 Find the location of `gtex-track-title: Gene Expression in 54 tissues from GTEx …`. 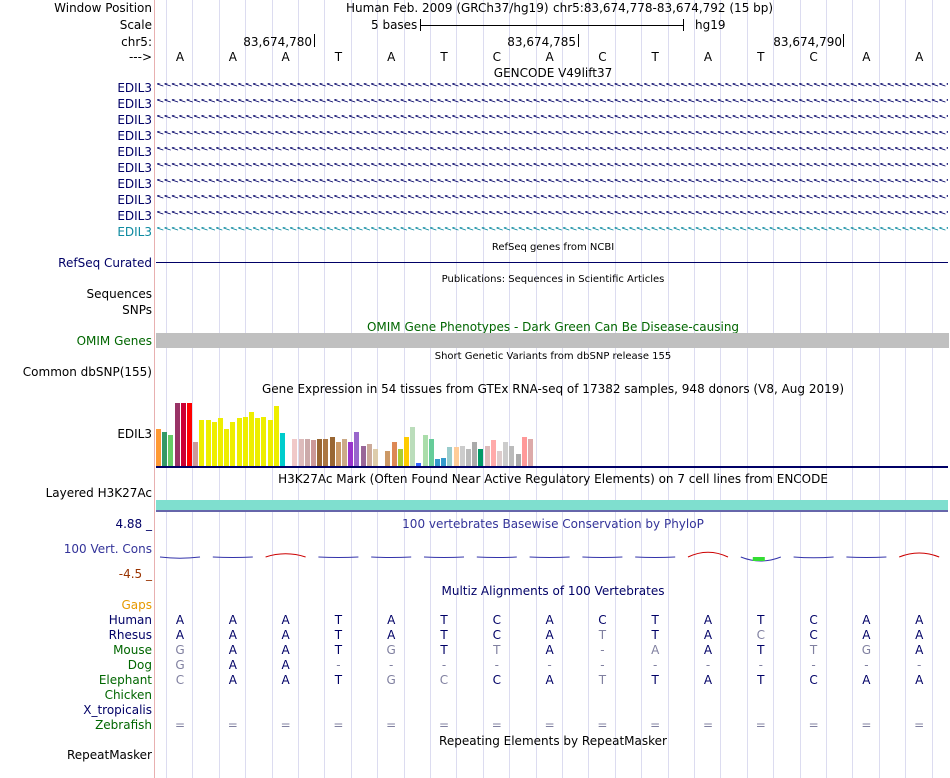

gtex-track-title: Gene Expression in 54 tissues from GTEx … is located at coordinates (553, 389).